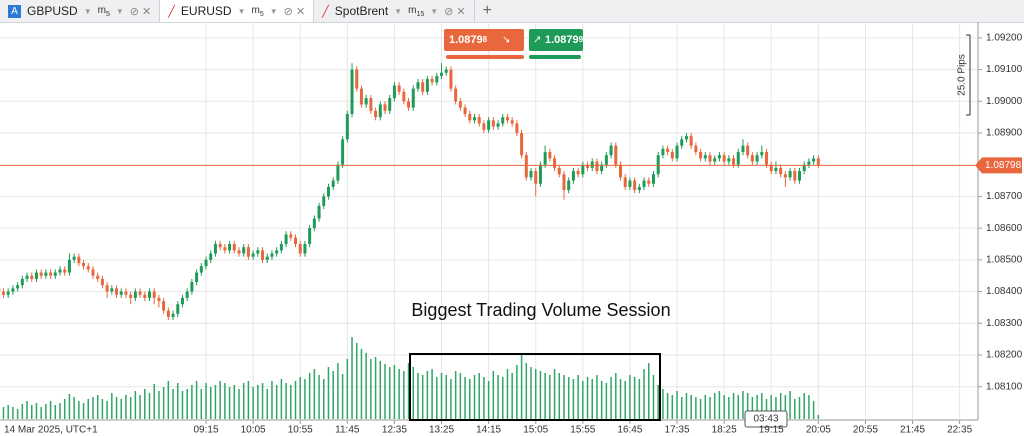 The height and width of the screenshot is (436, 1024). I want to click on tab: ╱ SpotBrent ▼ m15 ▼ ⊘ ✕, so click(394, 11).